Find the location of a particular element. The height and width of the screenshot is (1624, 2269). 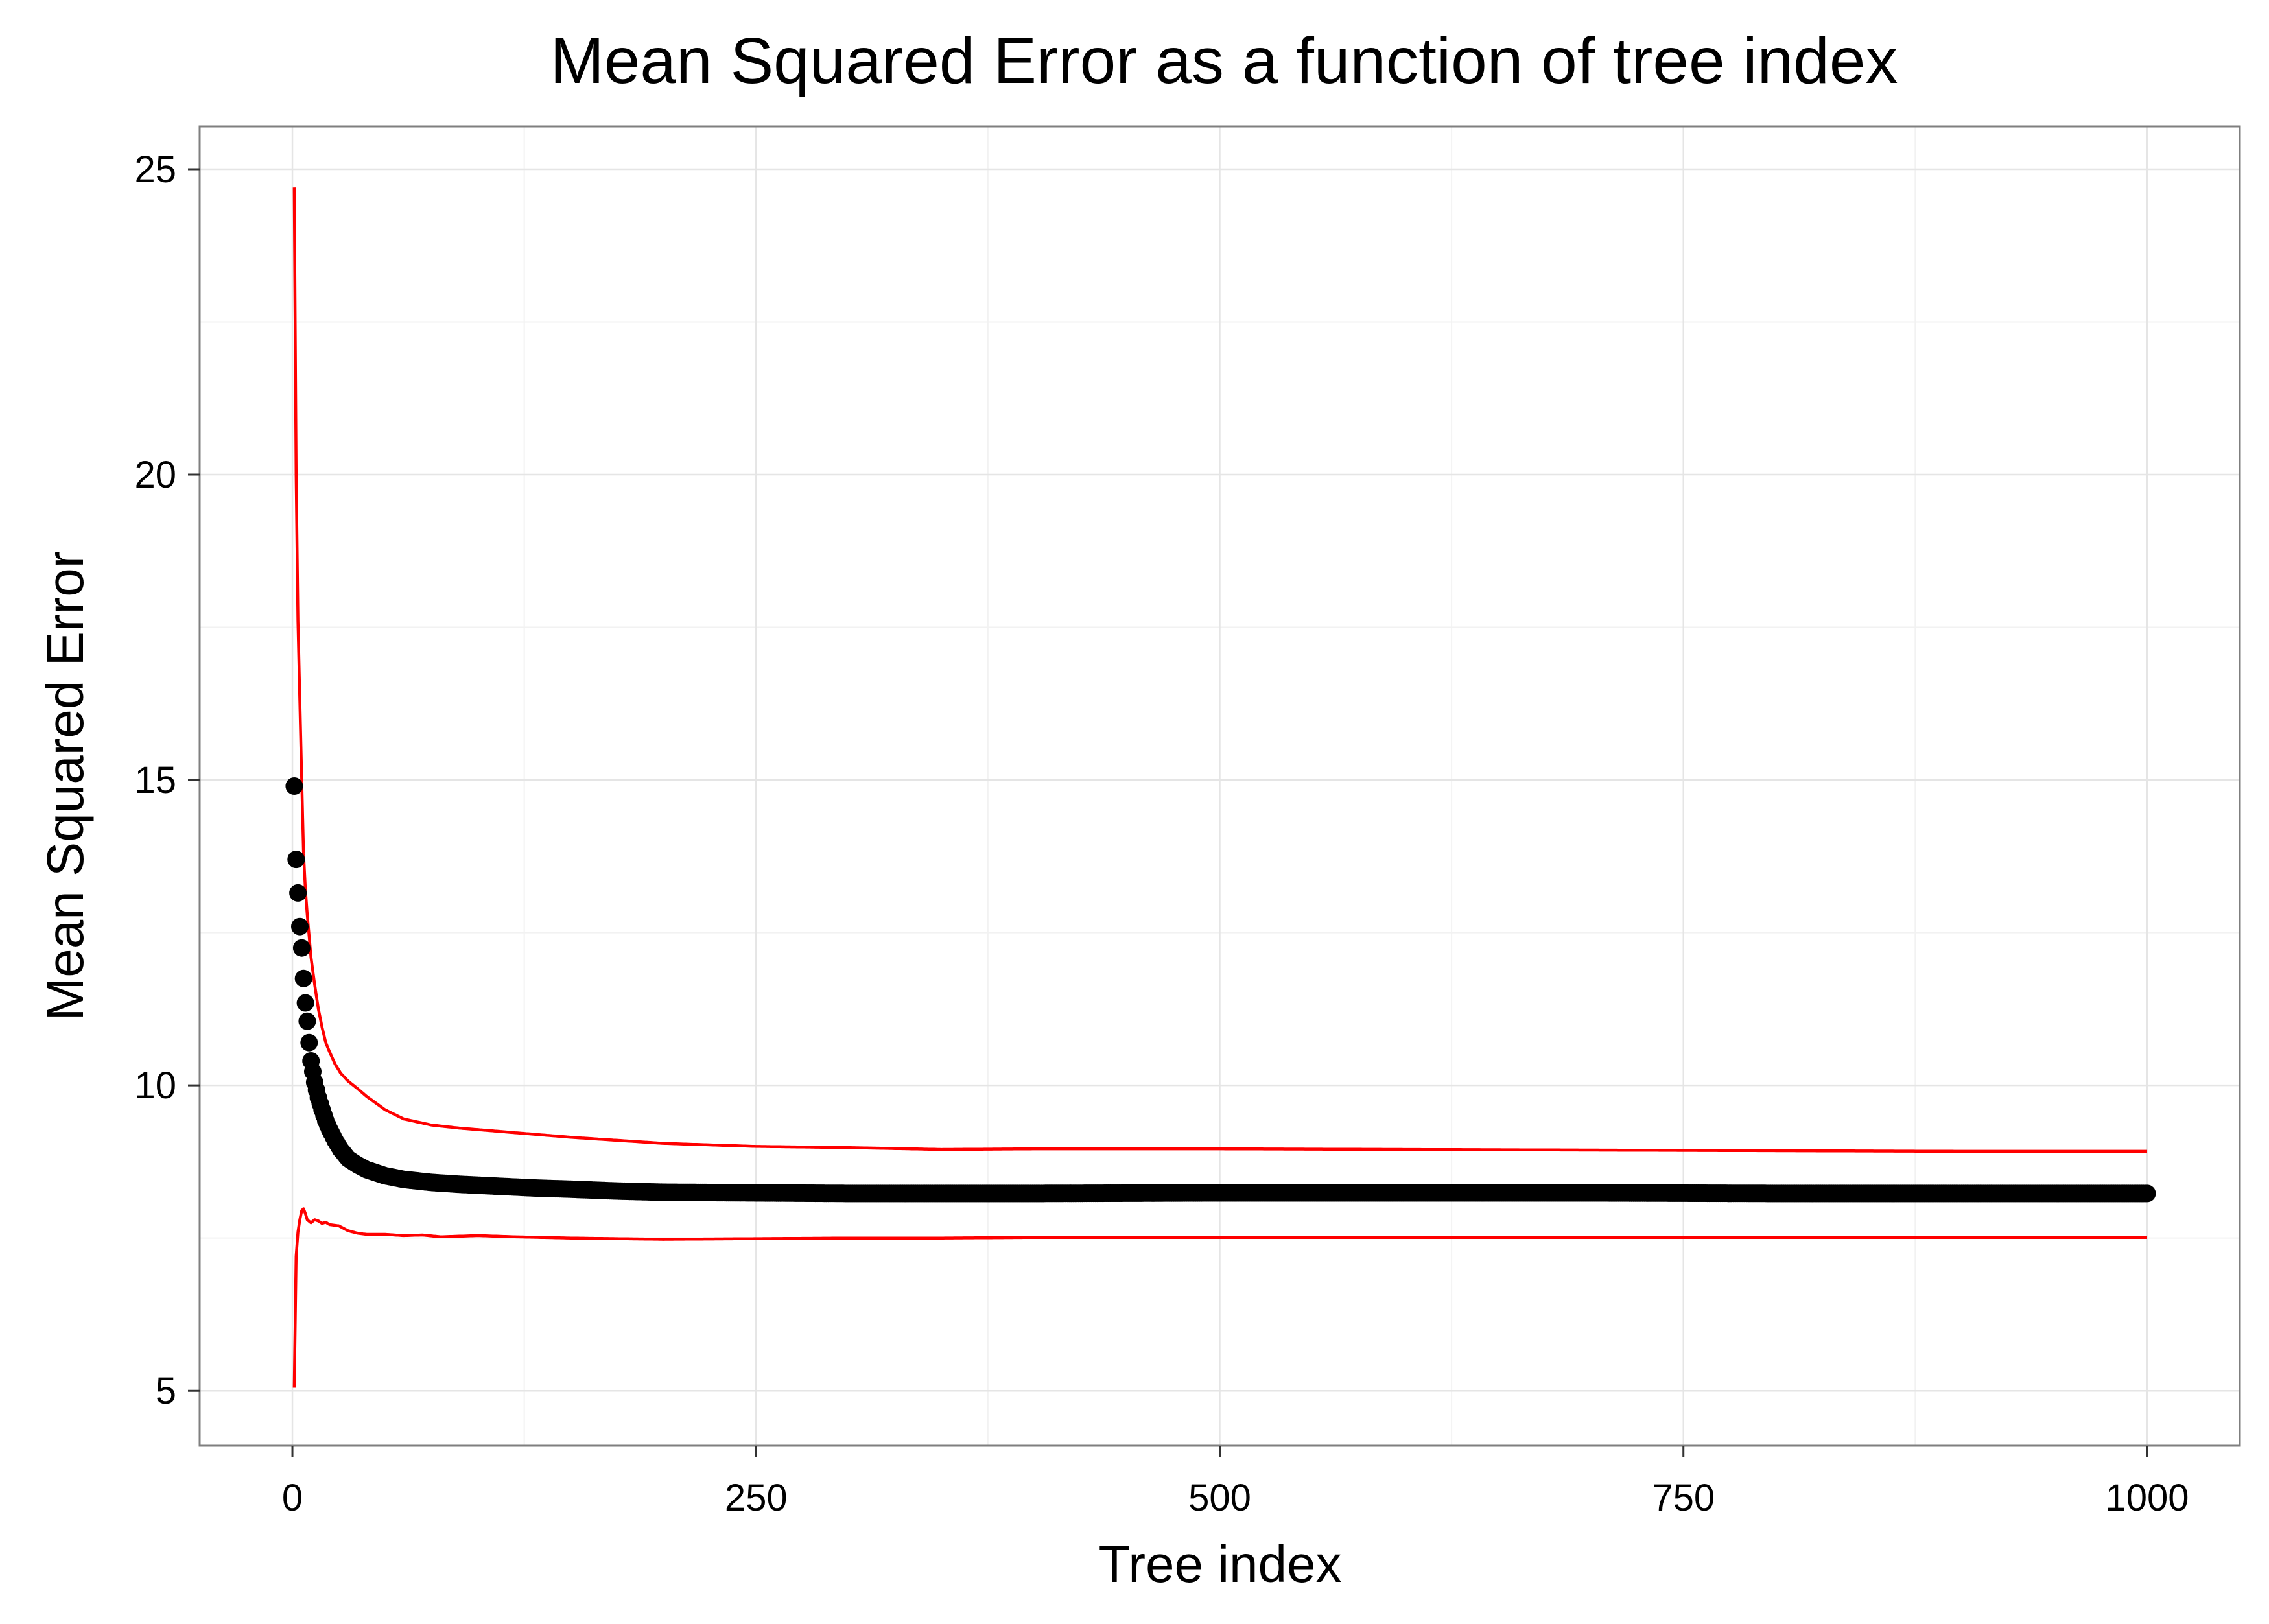

y-tick-label: 15 is located at coordinates (155, 780).